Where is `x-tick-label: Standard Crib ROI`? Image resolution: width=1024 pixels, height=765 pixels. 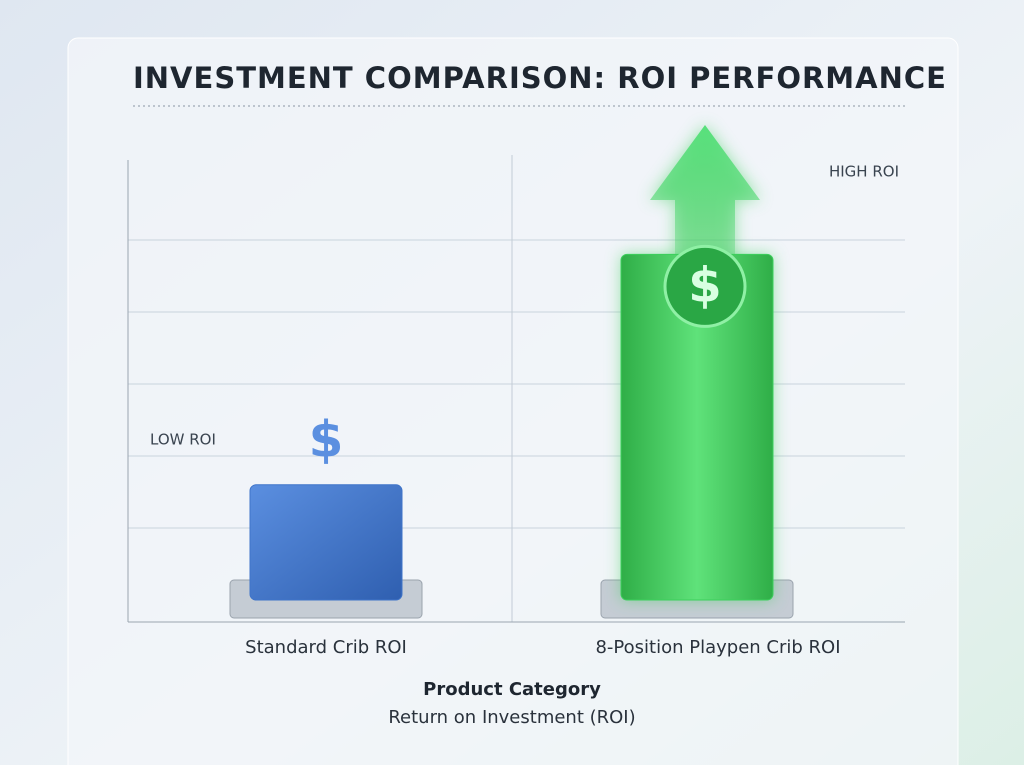 x-tick-label: Standard Crib ROI is located at coordinates (326, 647).